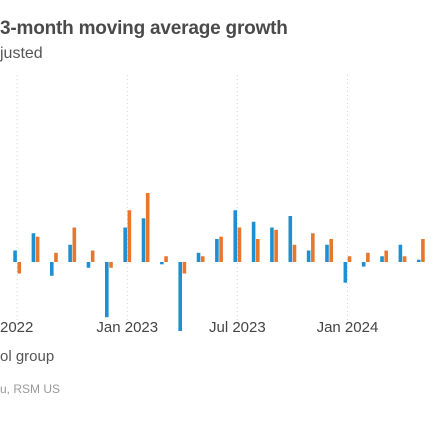 The height and width of the screenshot is (435, 435). What do you see at coordinates (127, 327) in the screenshot?
I see `x-tick-label-1: Jan 2023` at bounding box center [127, 327].